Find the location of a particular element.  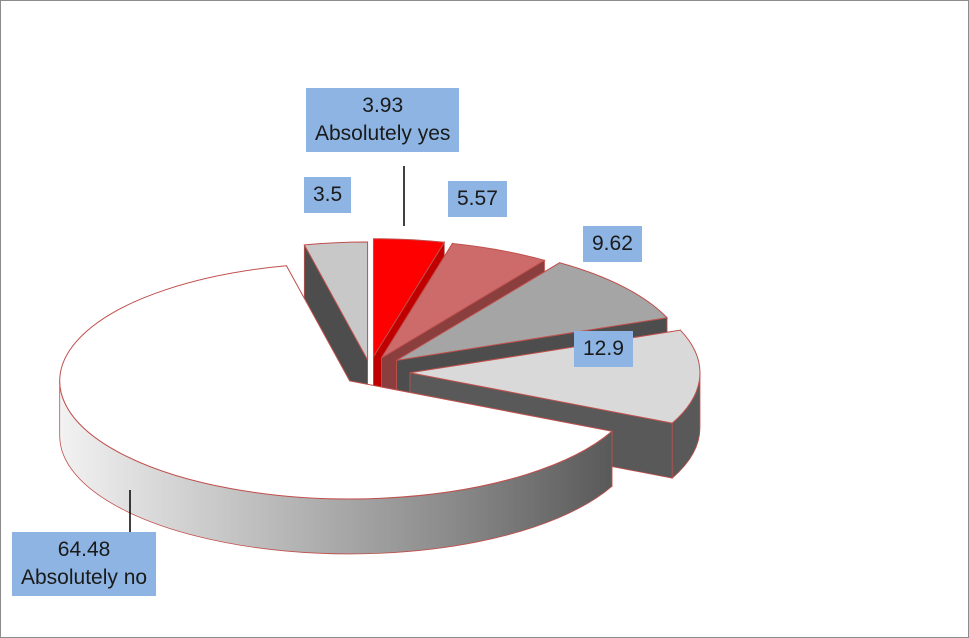

data-label-value: 5.57 is located at coordinates (477, 198).